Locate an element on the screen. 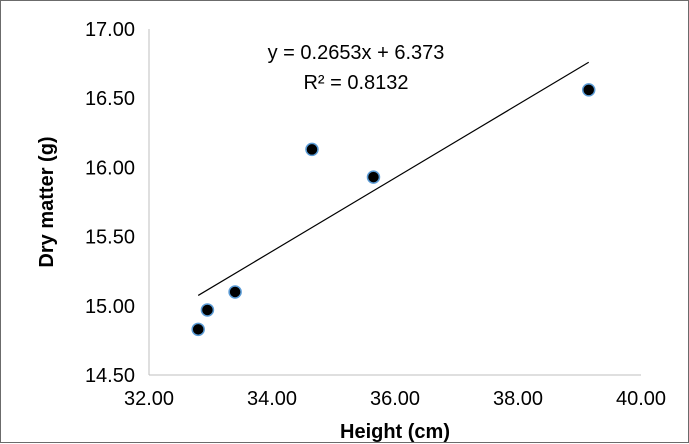 This screenshot has height=444, width=689. y-tick-label: 16.00 is located at coordinates (110, 168).